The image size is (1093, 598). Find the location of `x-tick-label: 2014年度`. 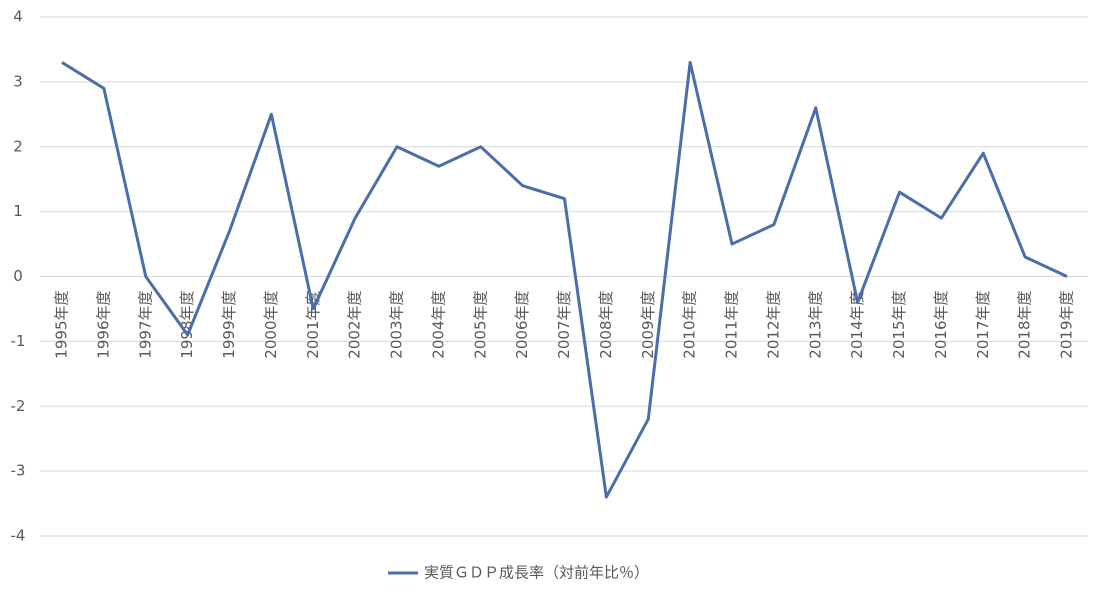

x-tick-label: 2014年度 is located at coordinates (857, 325).